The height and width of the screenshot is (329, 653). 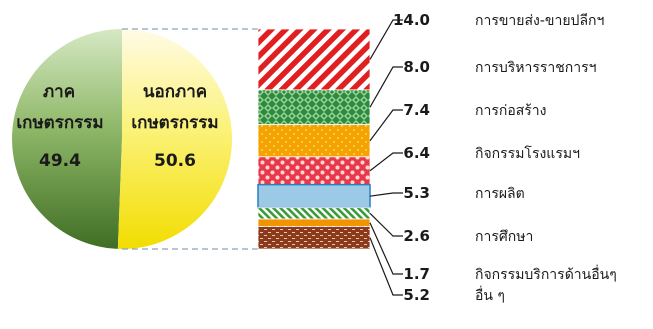 I want to click on bar-category-label-3: กิจกรรมโรงแรมฯ, so click(x=527, y=153).